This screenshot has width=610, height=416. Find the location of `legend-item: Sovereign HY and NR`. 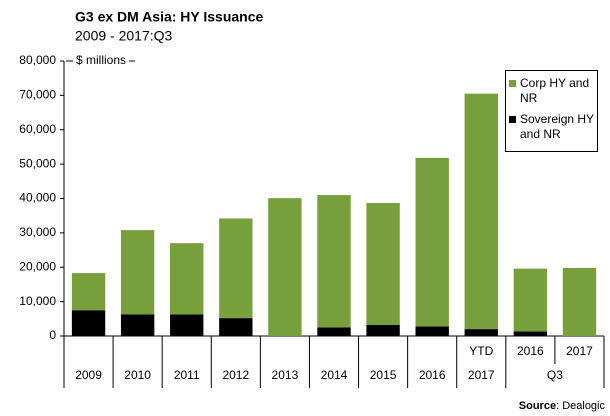

legend-item: Sovereign HY and NR is located at coordinates (551, 127).